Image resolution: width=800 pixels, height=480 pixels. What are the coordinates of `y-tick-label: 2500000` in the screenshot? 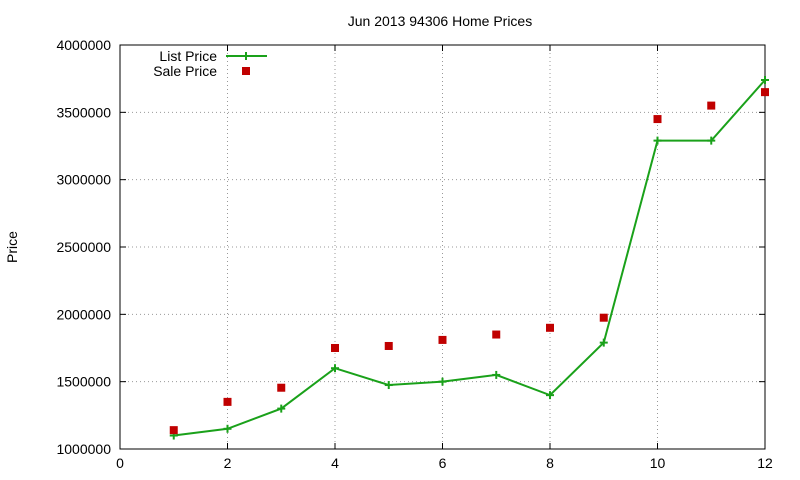 It's located at (83, 247).